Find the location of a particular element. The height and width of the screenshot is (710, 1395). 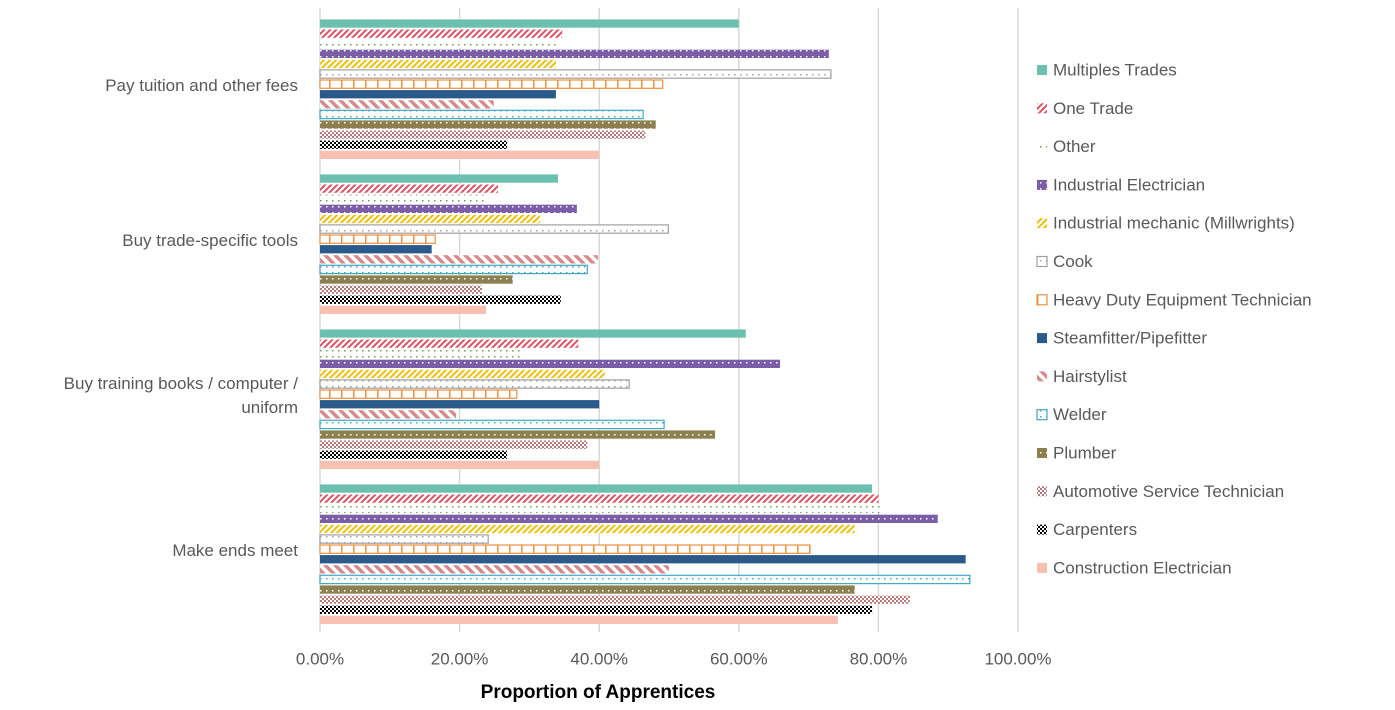

legend-label: Multiples Trades is located at coordinates (1115, 69).